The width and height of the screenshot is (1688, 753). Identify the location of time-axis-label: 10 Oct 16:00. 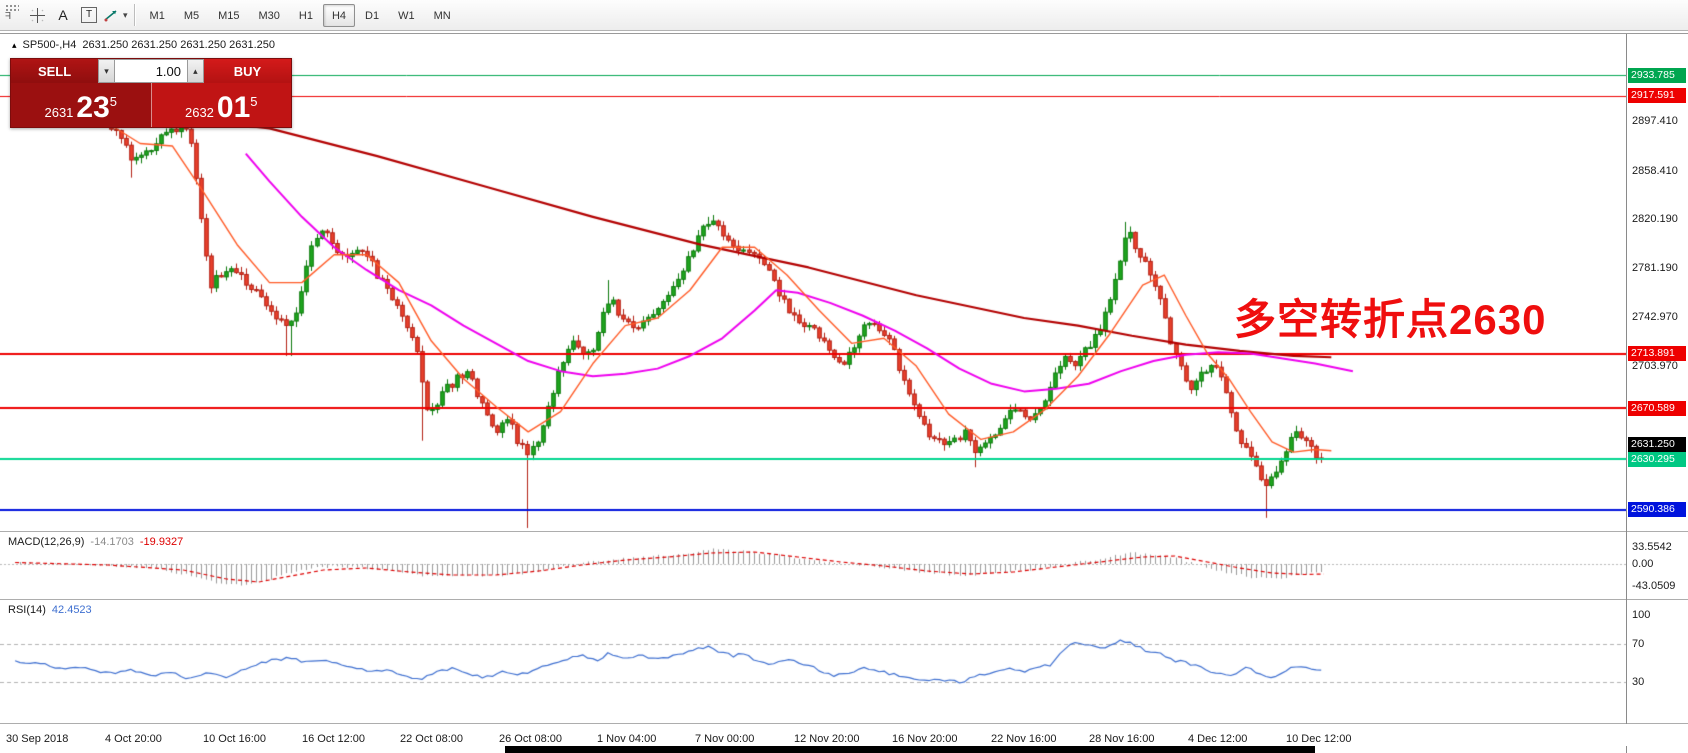
(234, 739).